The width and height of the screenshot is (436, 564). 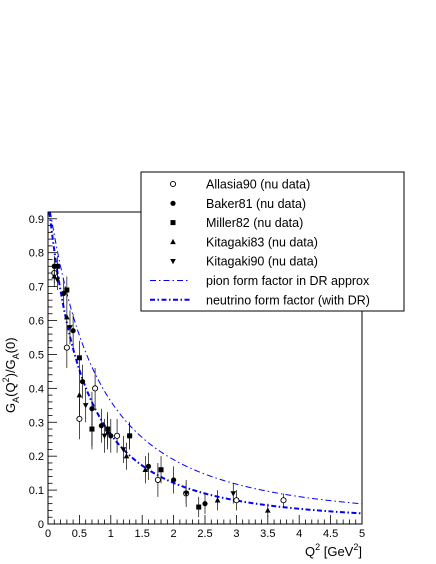 I want to click on x-tick-label: 1.5, so click(x=142, y=534).